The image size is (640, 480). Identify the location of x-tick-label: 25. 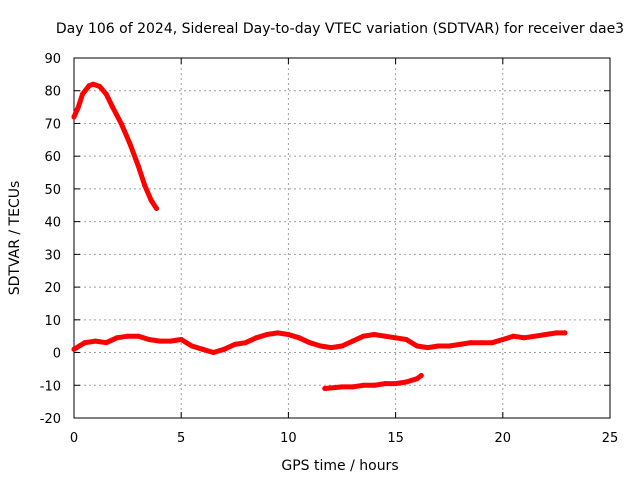
(610, 438).